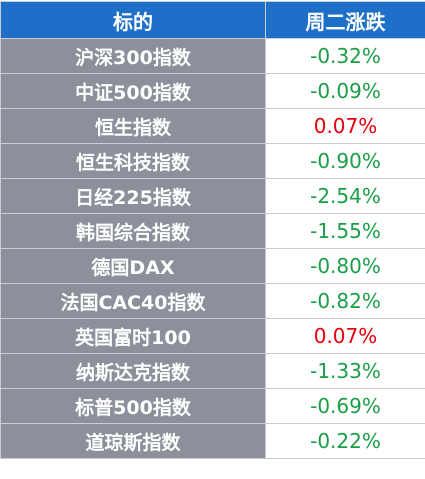 Image resolution: width=425 pixels, height=479 pixels. What do you see at coordinates (345, 196) in the screenshot?
I see `change-value: -2.54%` at bounding box center [345, 196].